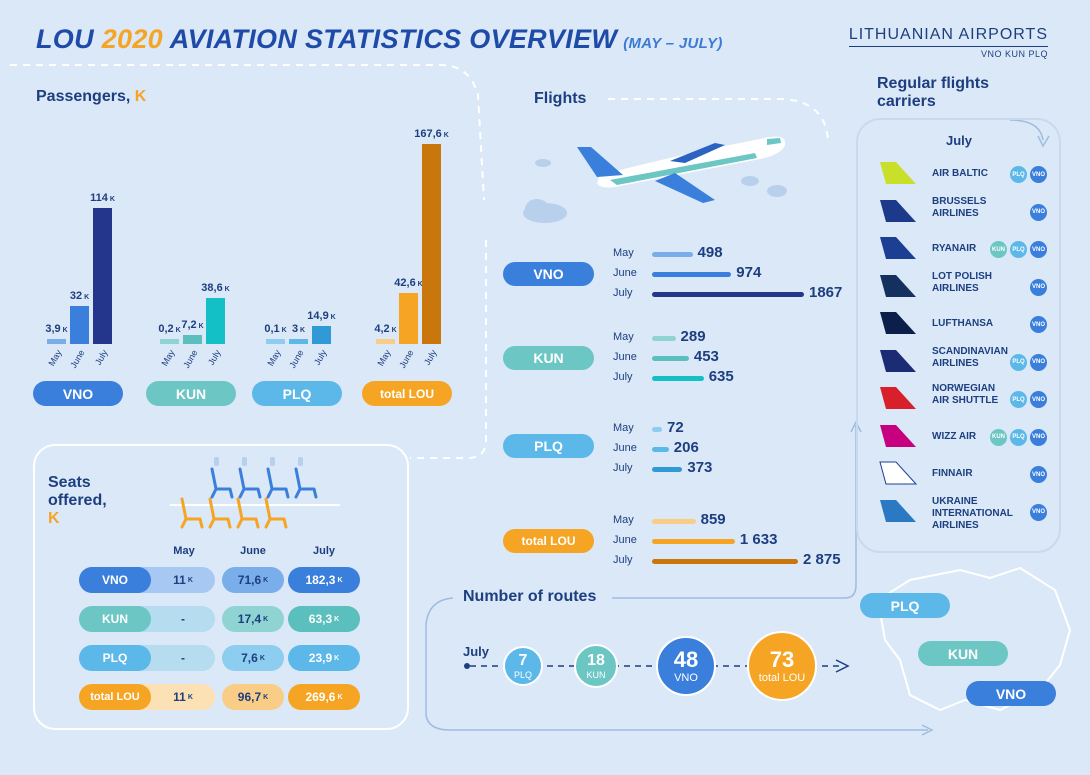 Image resolution: width=1090 pixels, height=775 pixels. I want to click on carrier-row: LUFTHANSA VNO, so click(958, 325).